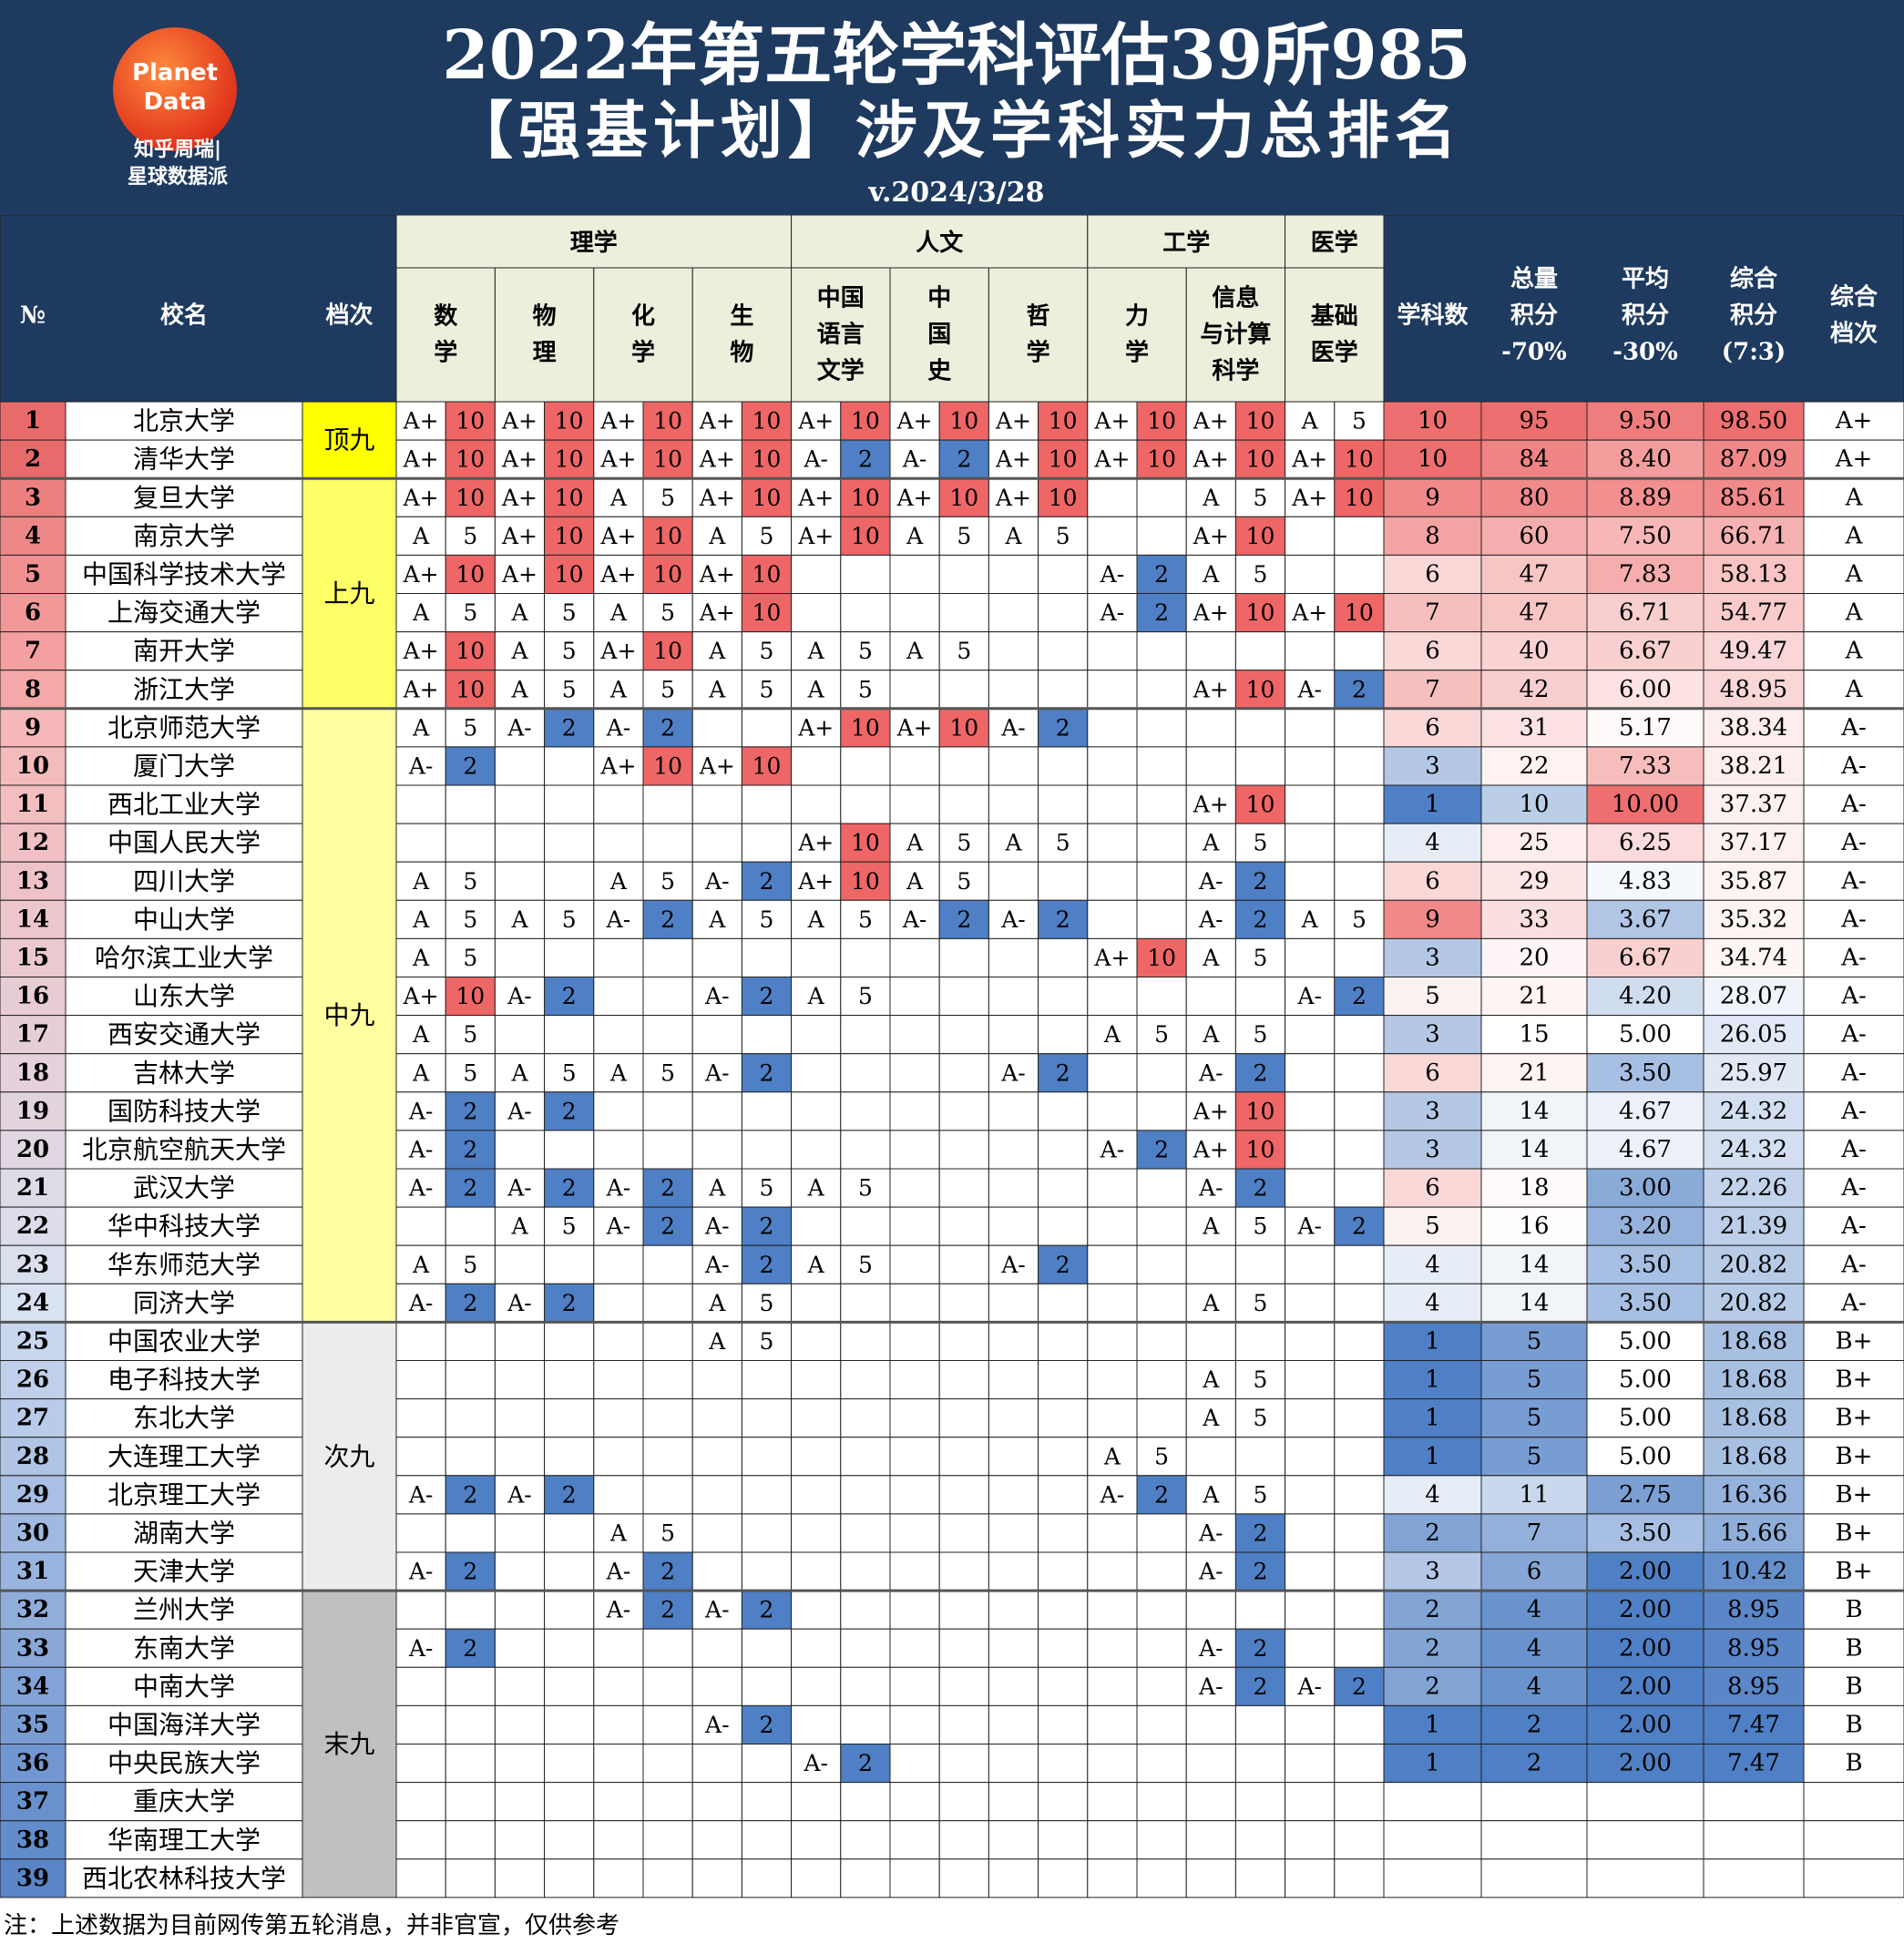  I want to click on school-name-cell, so click(184, 843).